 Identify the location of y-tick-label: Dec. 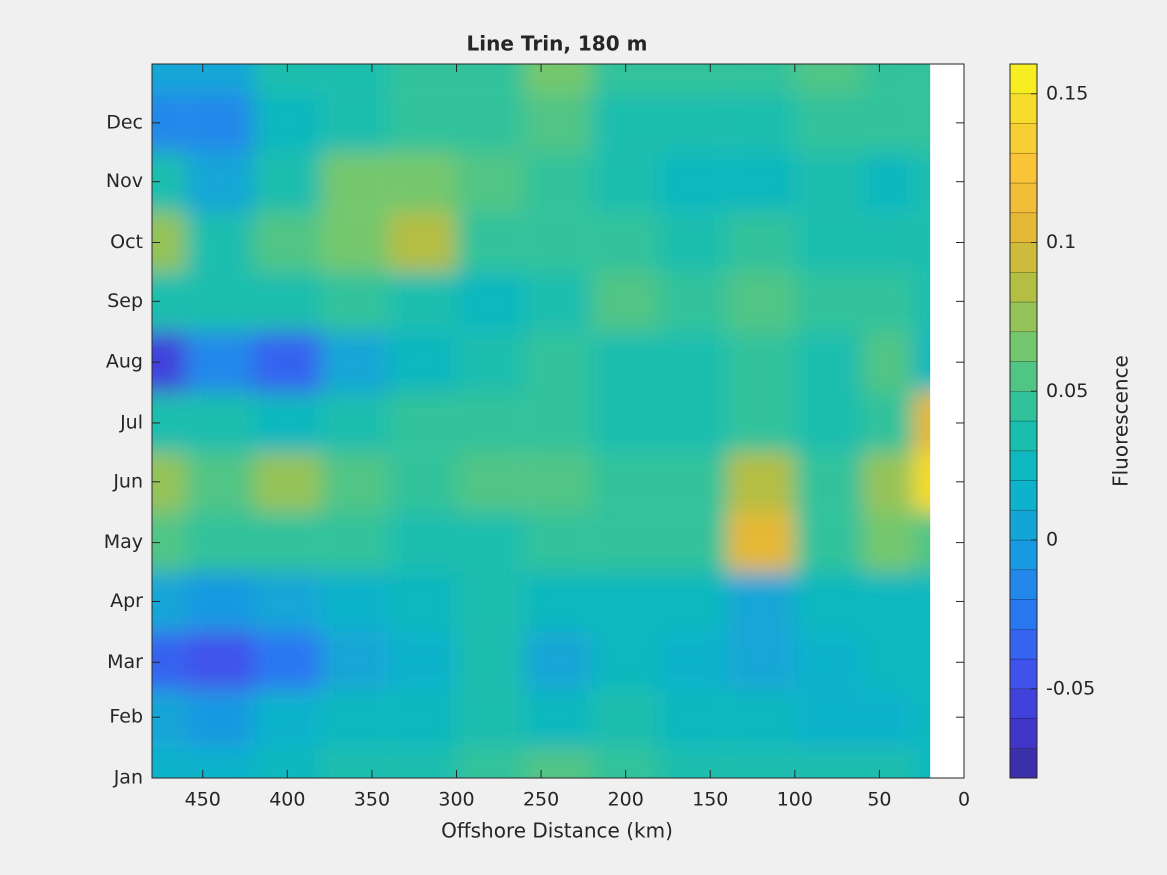
(124, 122).